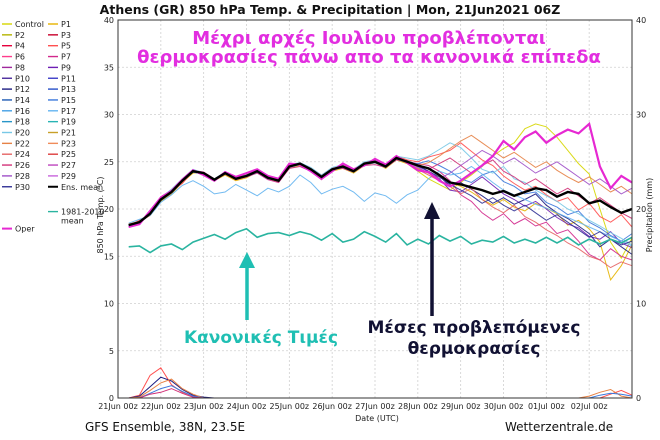 This screenshot has height=440, width=660. Describe the element at coordinates (59, 67) in the screenshot. I see `legend-item: P9` at that location.